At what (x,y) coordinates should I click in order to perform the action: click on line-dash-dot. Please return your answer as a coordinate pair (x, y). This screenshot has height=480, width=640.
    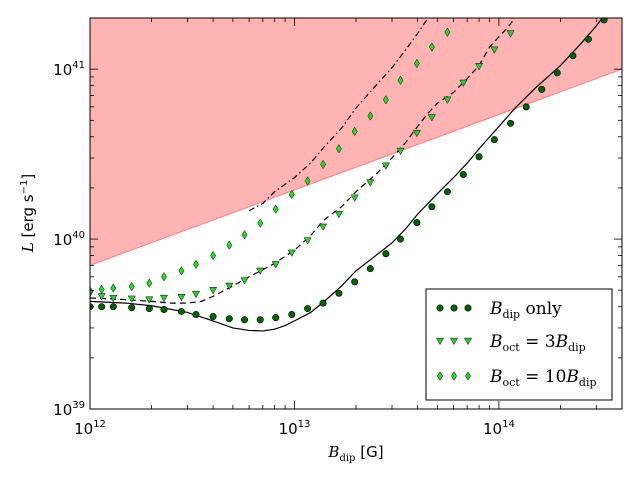
    Looking at the image, I should click on (338, 115).